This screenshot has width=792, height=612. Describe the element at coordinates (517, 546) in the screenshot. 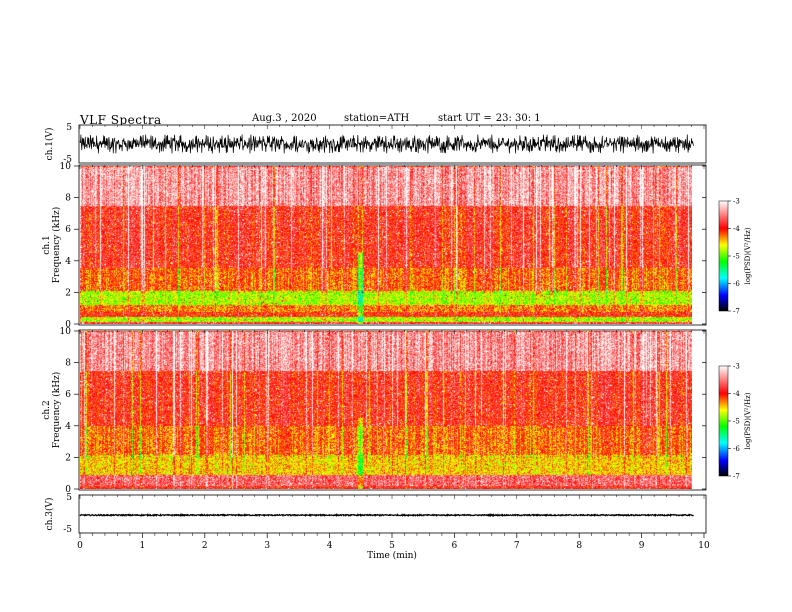

I see `time-tick-label: 7` at that location.